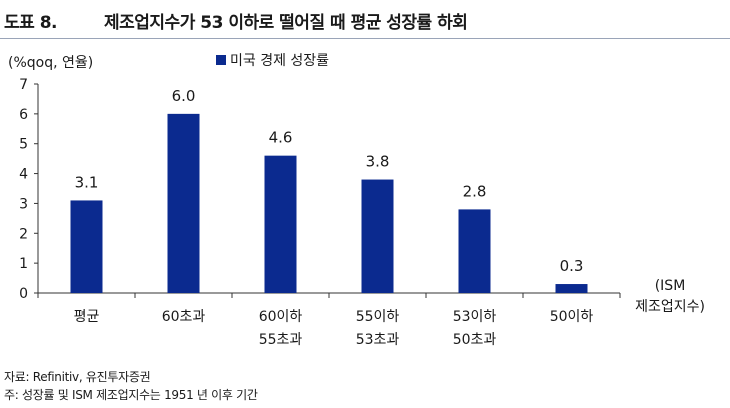 The height and width of the screenshot is (408, 730). I want to click on x-axis-title: (ISM, so click(670, 286).